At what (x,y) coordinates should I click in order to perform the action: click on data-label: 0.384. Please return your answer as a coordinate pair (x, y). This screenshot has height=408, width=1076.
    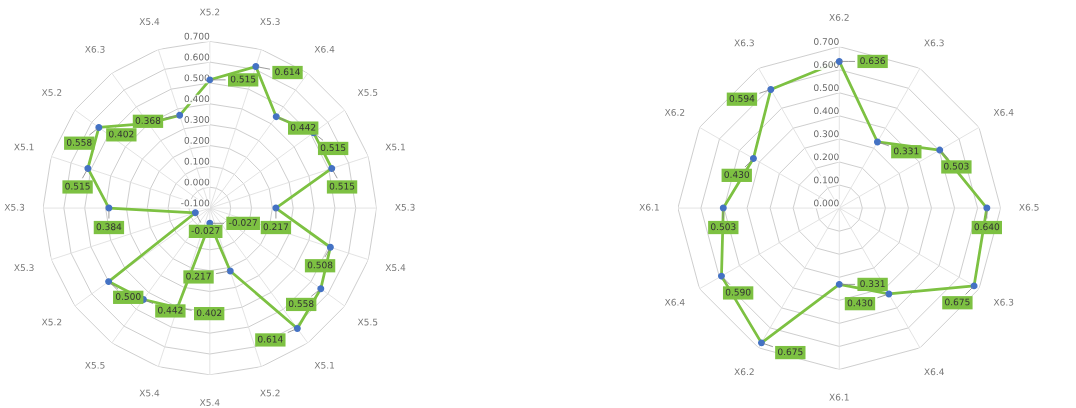
    Looking at the image, I should click on (109, 227).